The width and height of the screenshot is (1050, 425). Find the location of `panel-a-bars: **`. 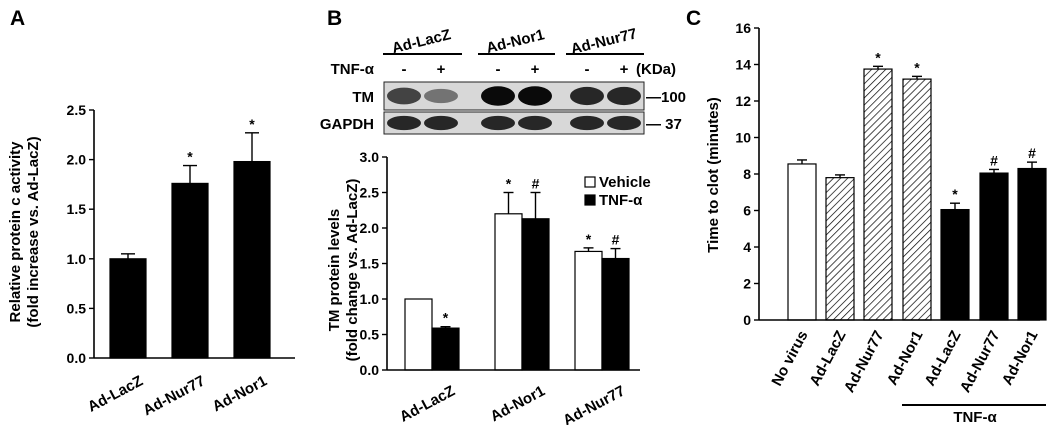

panel-a-bars: ** is located at coordinates (190, 237).